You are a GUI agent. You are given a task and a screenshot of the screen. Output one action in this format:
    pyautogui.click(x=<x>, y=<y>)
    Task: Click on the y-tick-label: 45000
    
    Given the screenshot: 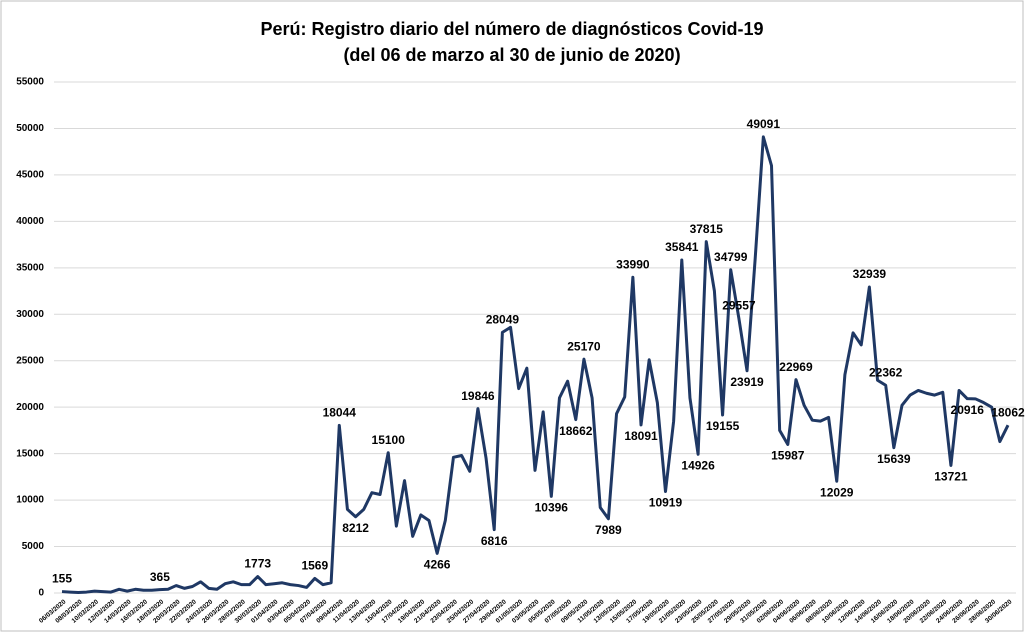 What is the action you would take?
    pyautogui.click(x=30, y=175)
    